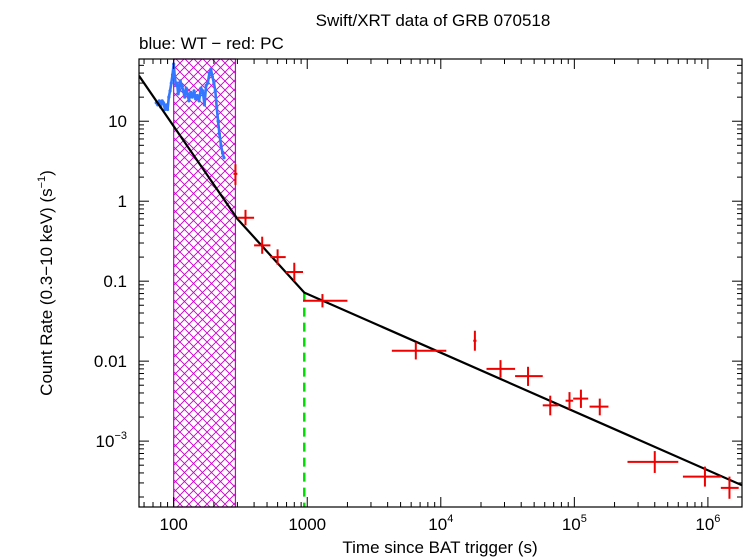 This screenshot has height=558, width=746. What do you see at coordinates (110, 361) in the screenshot?
I see `y-tick-label: 0.01` at bounding box center [110, 361].